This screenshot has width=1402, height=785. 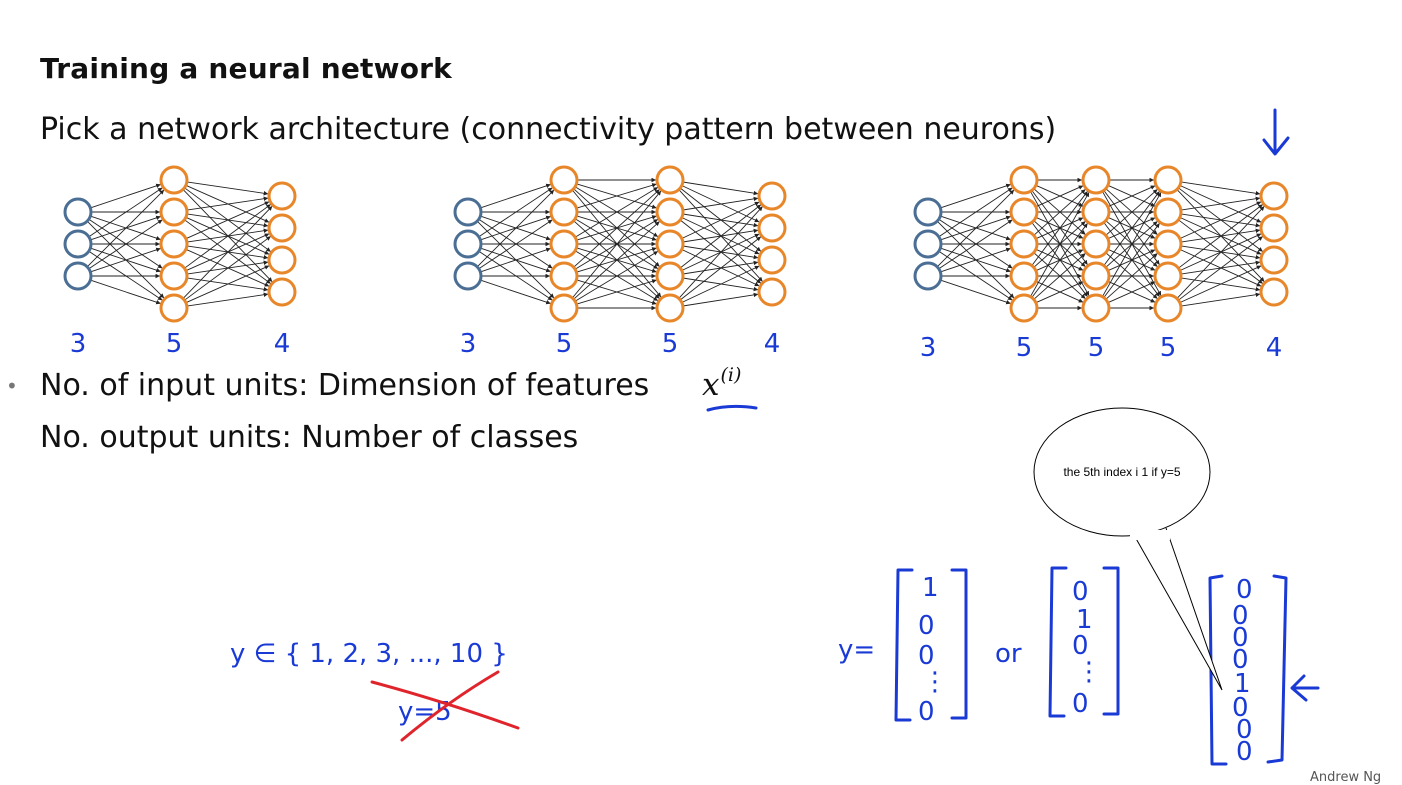 I want to click on vector-two-entry: 1, so click(x=1084, y=620).